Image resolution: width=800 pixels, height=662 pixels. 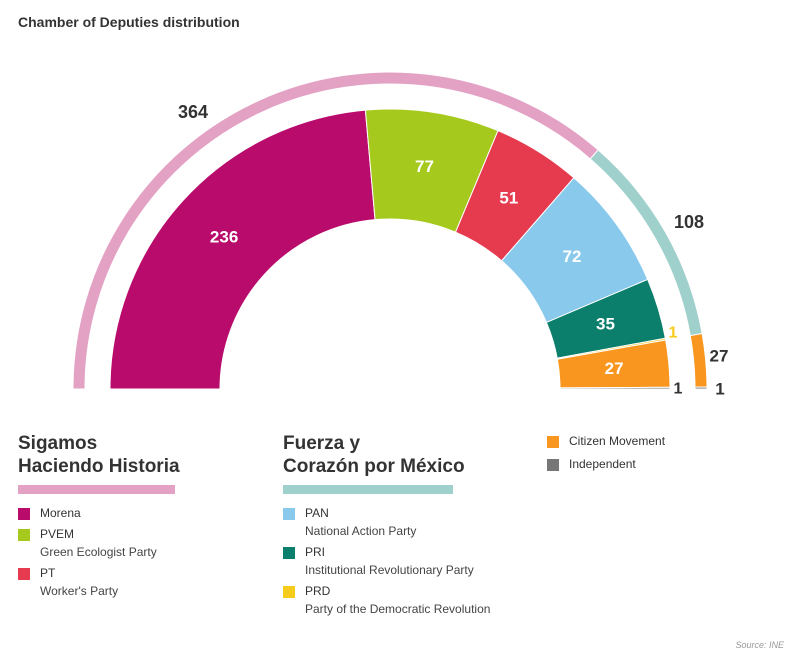 I want to click on legend-group-title-line: Fuerza y, so click(x=322, y=443).